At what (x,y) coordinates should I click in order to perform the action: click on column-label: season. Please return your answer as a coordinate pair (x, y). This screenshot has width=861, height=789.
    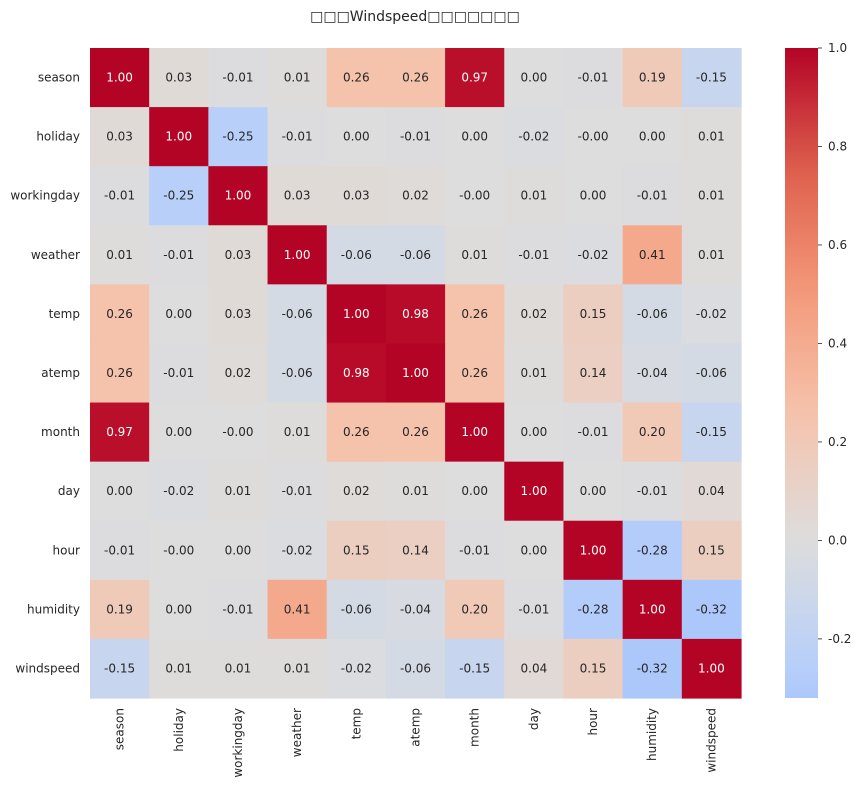
    Looking at the image, I should click on (120, 729).